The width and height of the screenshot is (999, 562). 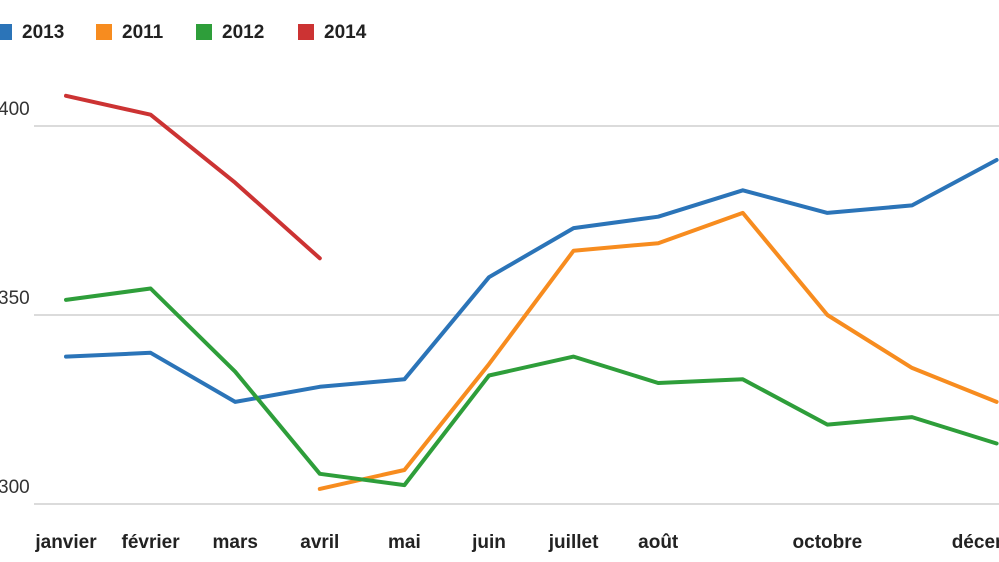 I want to click on x-tick-label: décembre, so click(x=975, y=542).